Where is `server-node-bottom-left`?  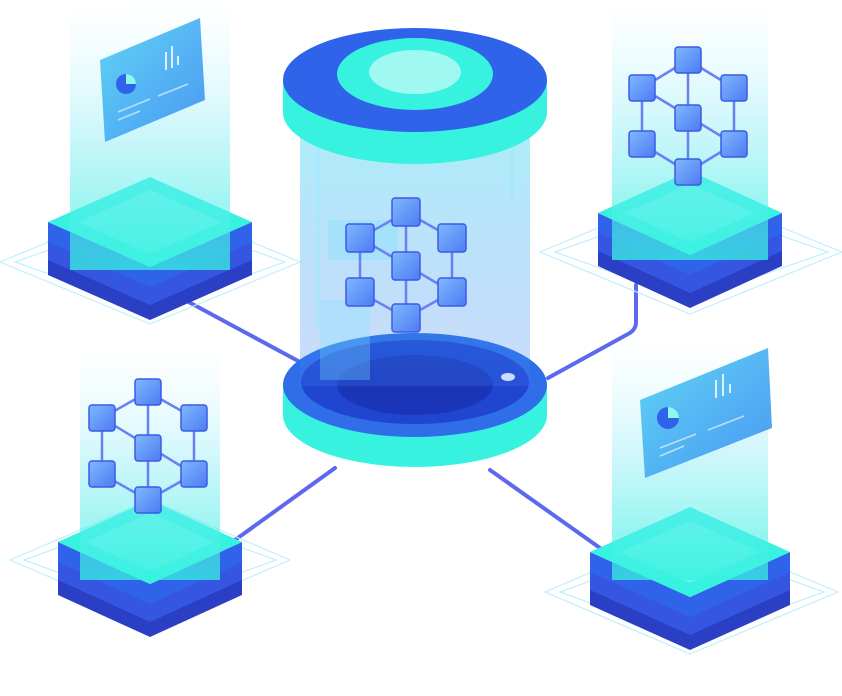 server-node-bottom-left is located at coordinates (150, 493).